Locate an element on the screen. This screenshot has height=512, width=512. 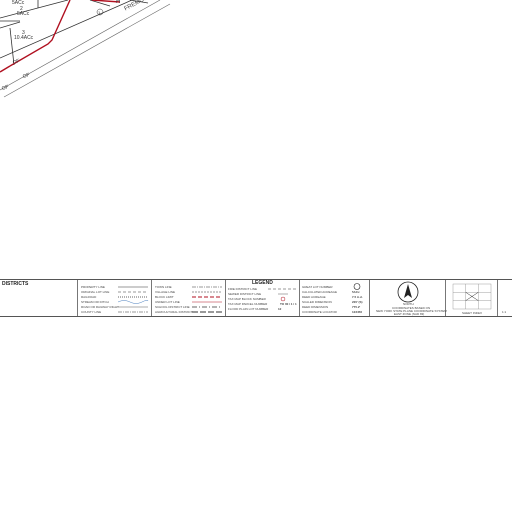
legend-sample: 5ACc is located at coordinates (356, 292).